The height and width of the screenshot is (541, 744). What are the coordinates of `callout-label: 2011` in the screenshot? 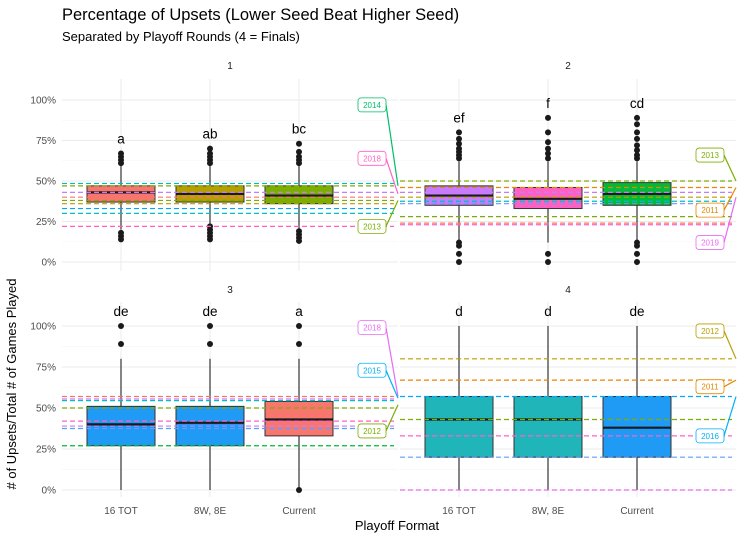 It's located at (710, 387).